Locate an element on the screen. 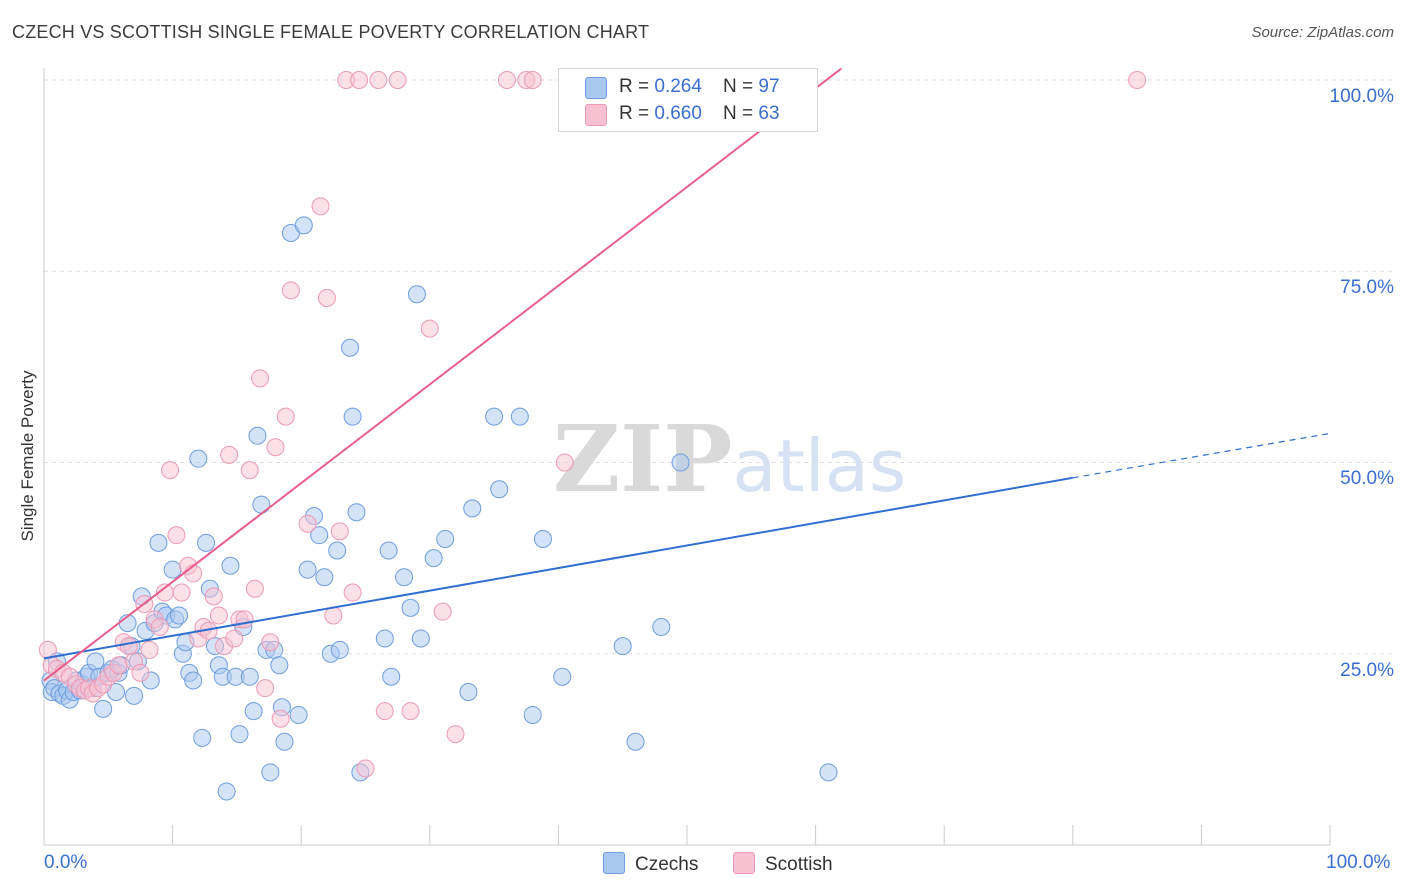  x-tick-label: 0.0% is located at coordinates (66, 862).